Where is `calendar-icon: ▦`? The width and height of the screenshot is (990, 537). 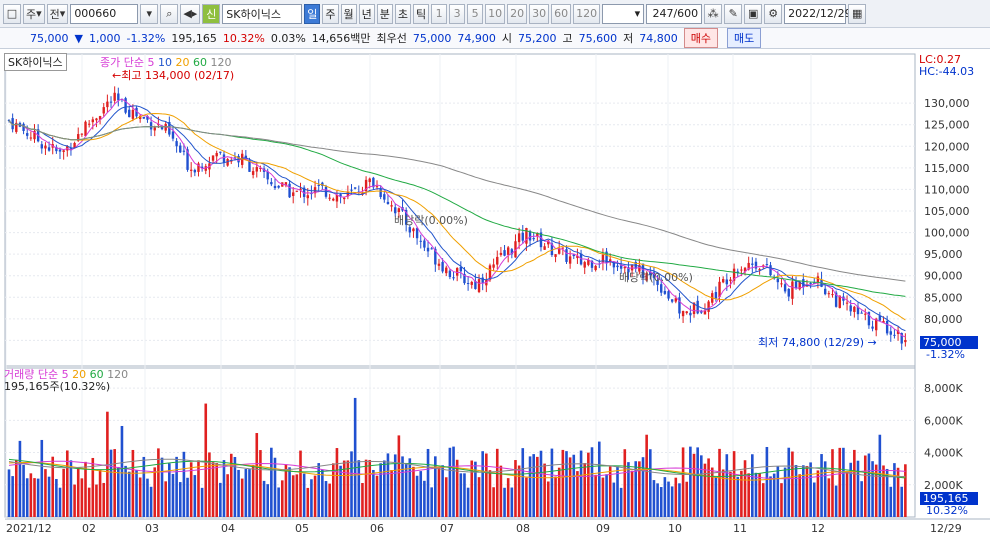
calendar-icon: ▦ is located at coordinates (857, 13).